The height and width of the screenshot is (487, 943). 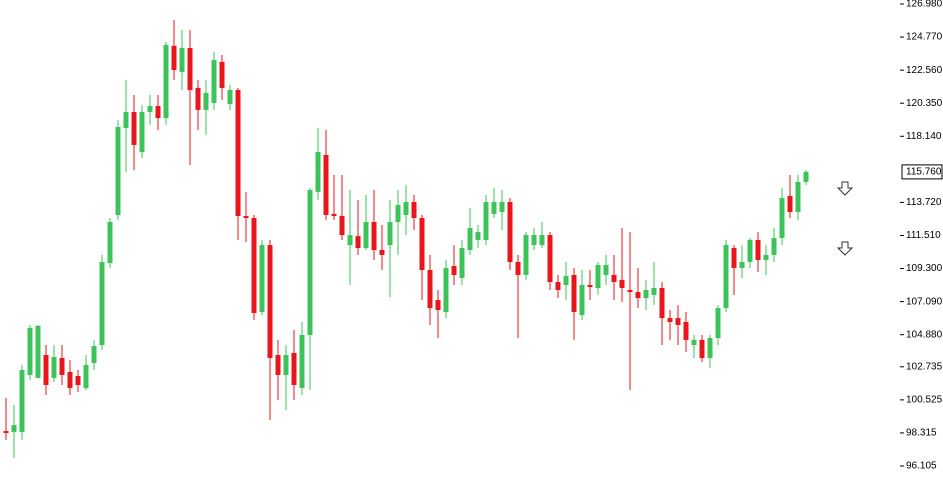 I want to click on y-tick-label: 118.140, so click(x=924, y=136).